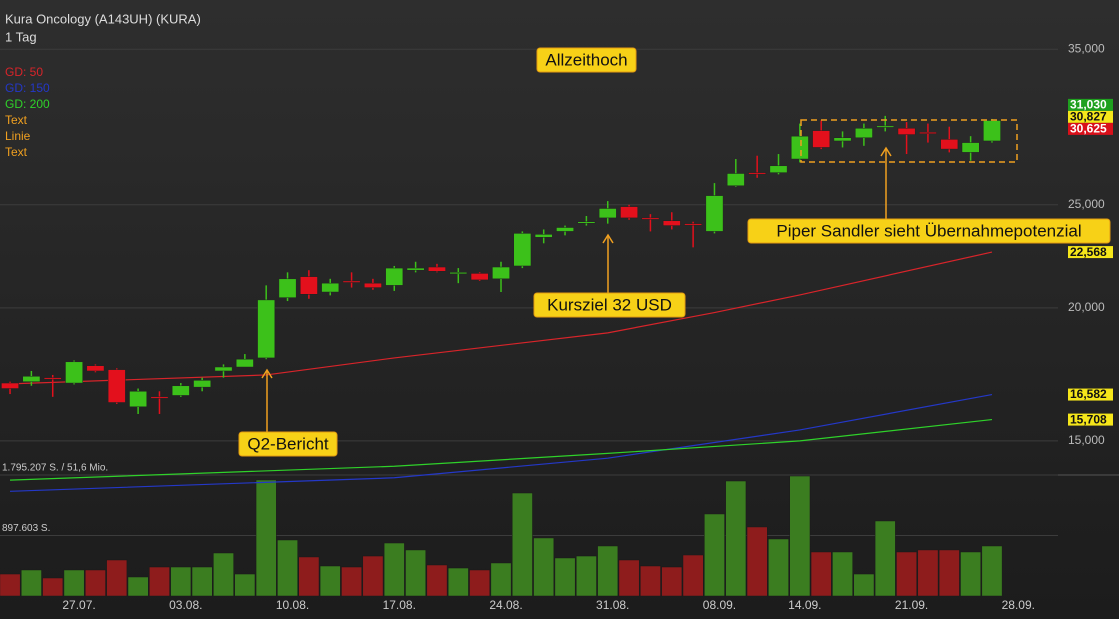 The width and height of the screenshot is (1119, 619). What do you see at coordinates (288, 443) in the screenshot?
I see `annotation-text: Q2-Bericht` at bounding box center [288, 443].